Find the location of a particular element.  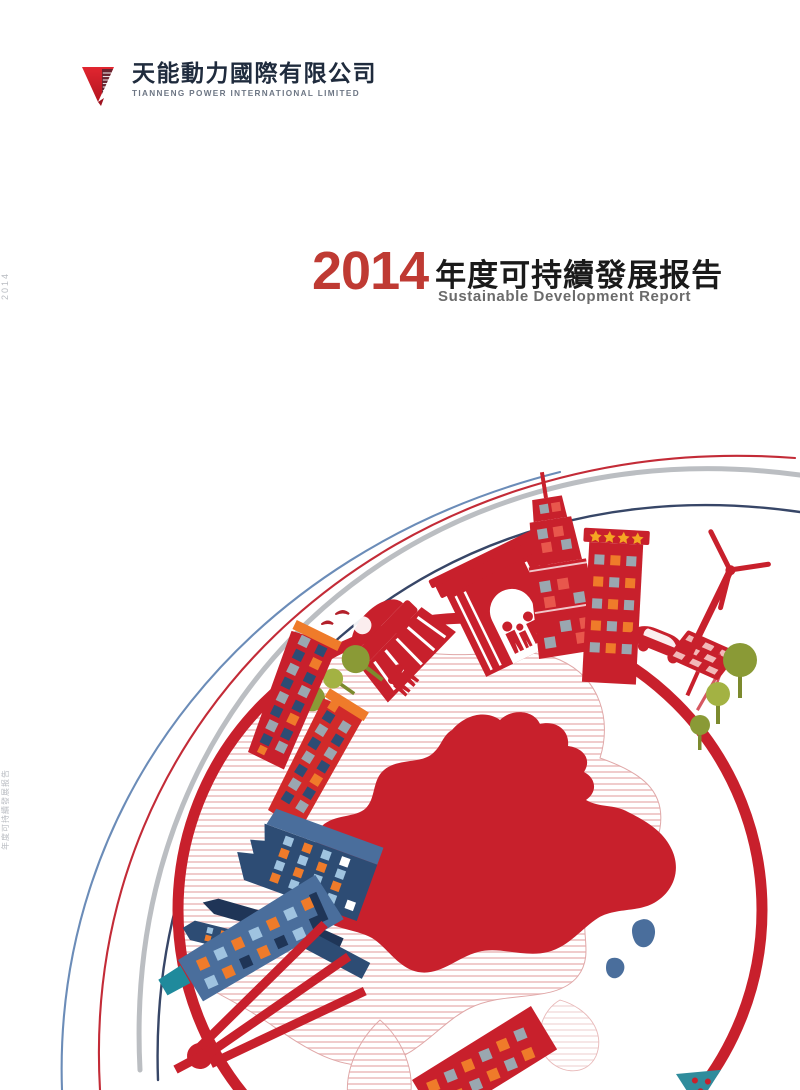

observatory-dome-base is located at coordinates (408, 655).